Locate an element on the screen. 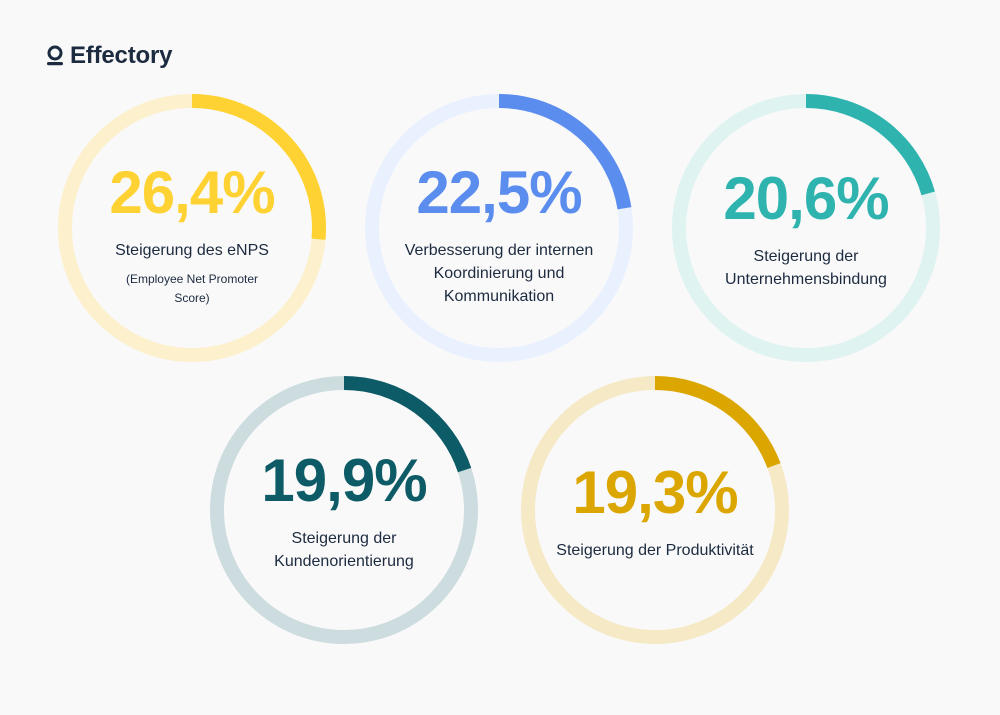 The width and height of the screenshot is (1000, 715). gauge-value: 19,9% is located at coordinates (344, 480).